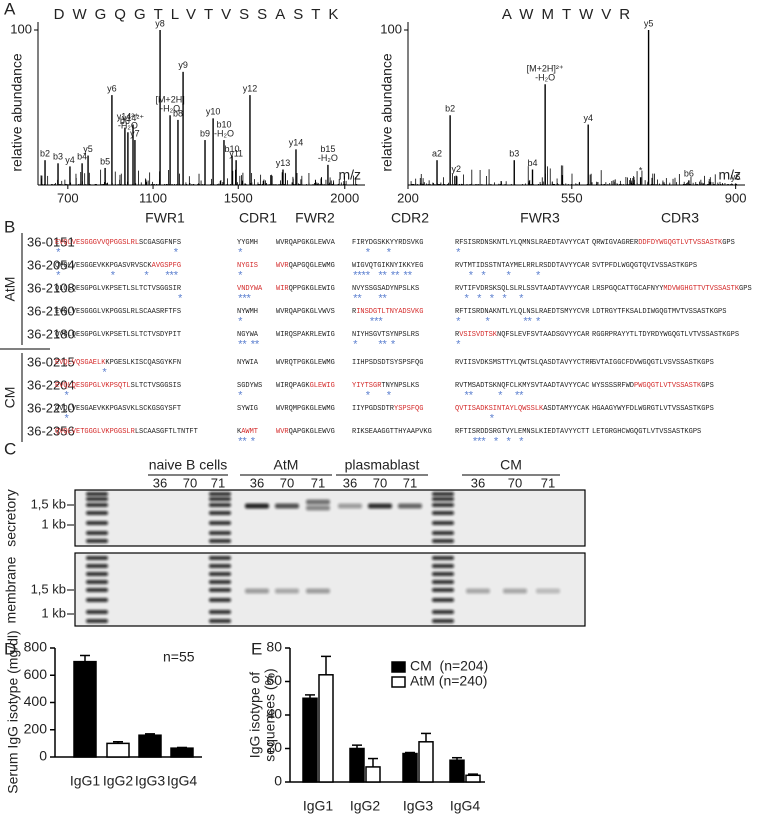 The image size is (768, 822). Describe the element at coordinates (524, 363) in the screenshot. I see `sequence-cell: RVIISVDKSMSTTYLQWTSLQASDTAVYYCTRR` at that location.